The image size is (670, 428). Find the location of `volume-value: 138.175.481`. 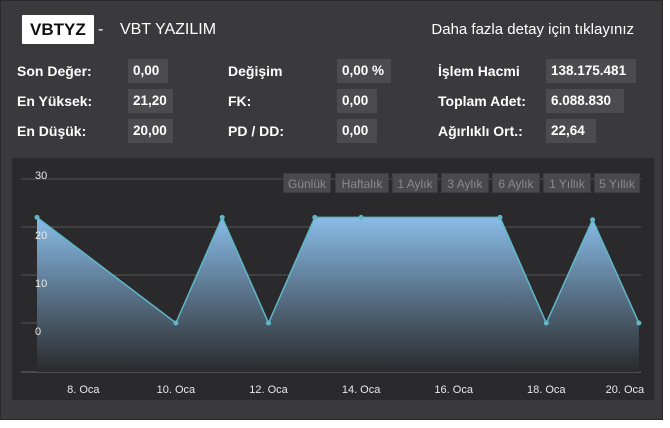

volume-value: 138.175.481 is located at coordinates (591, 71).